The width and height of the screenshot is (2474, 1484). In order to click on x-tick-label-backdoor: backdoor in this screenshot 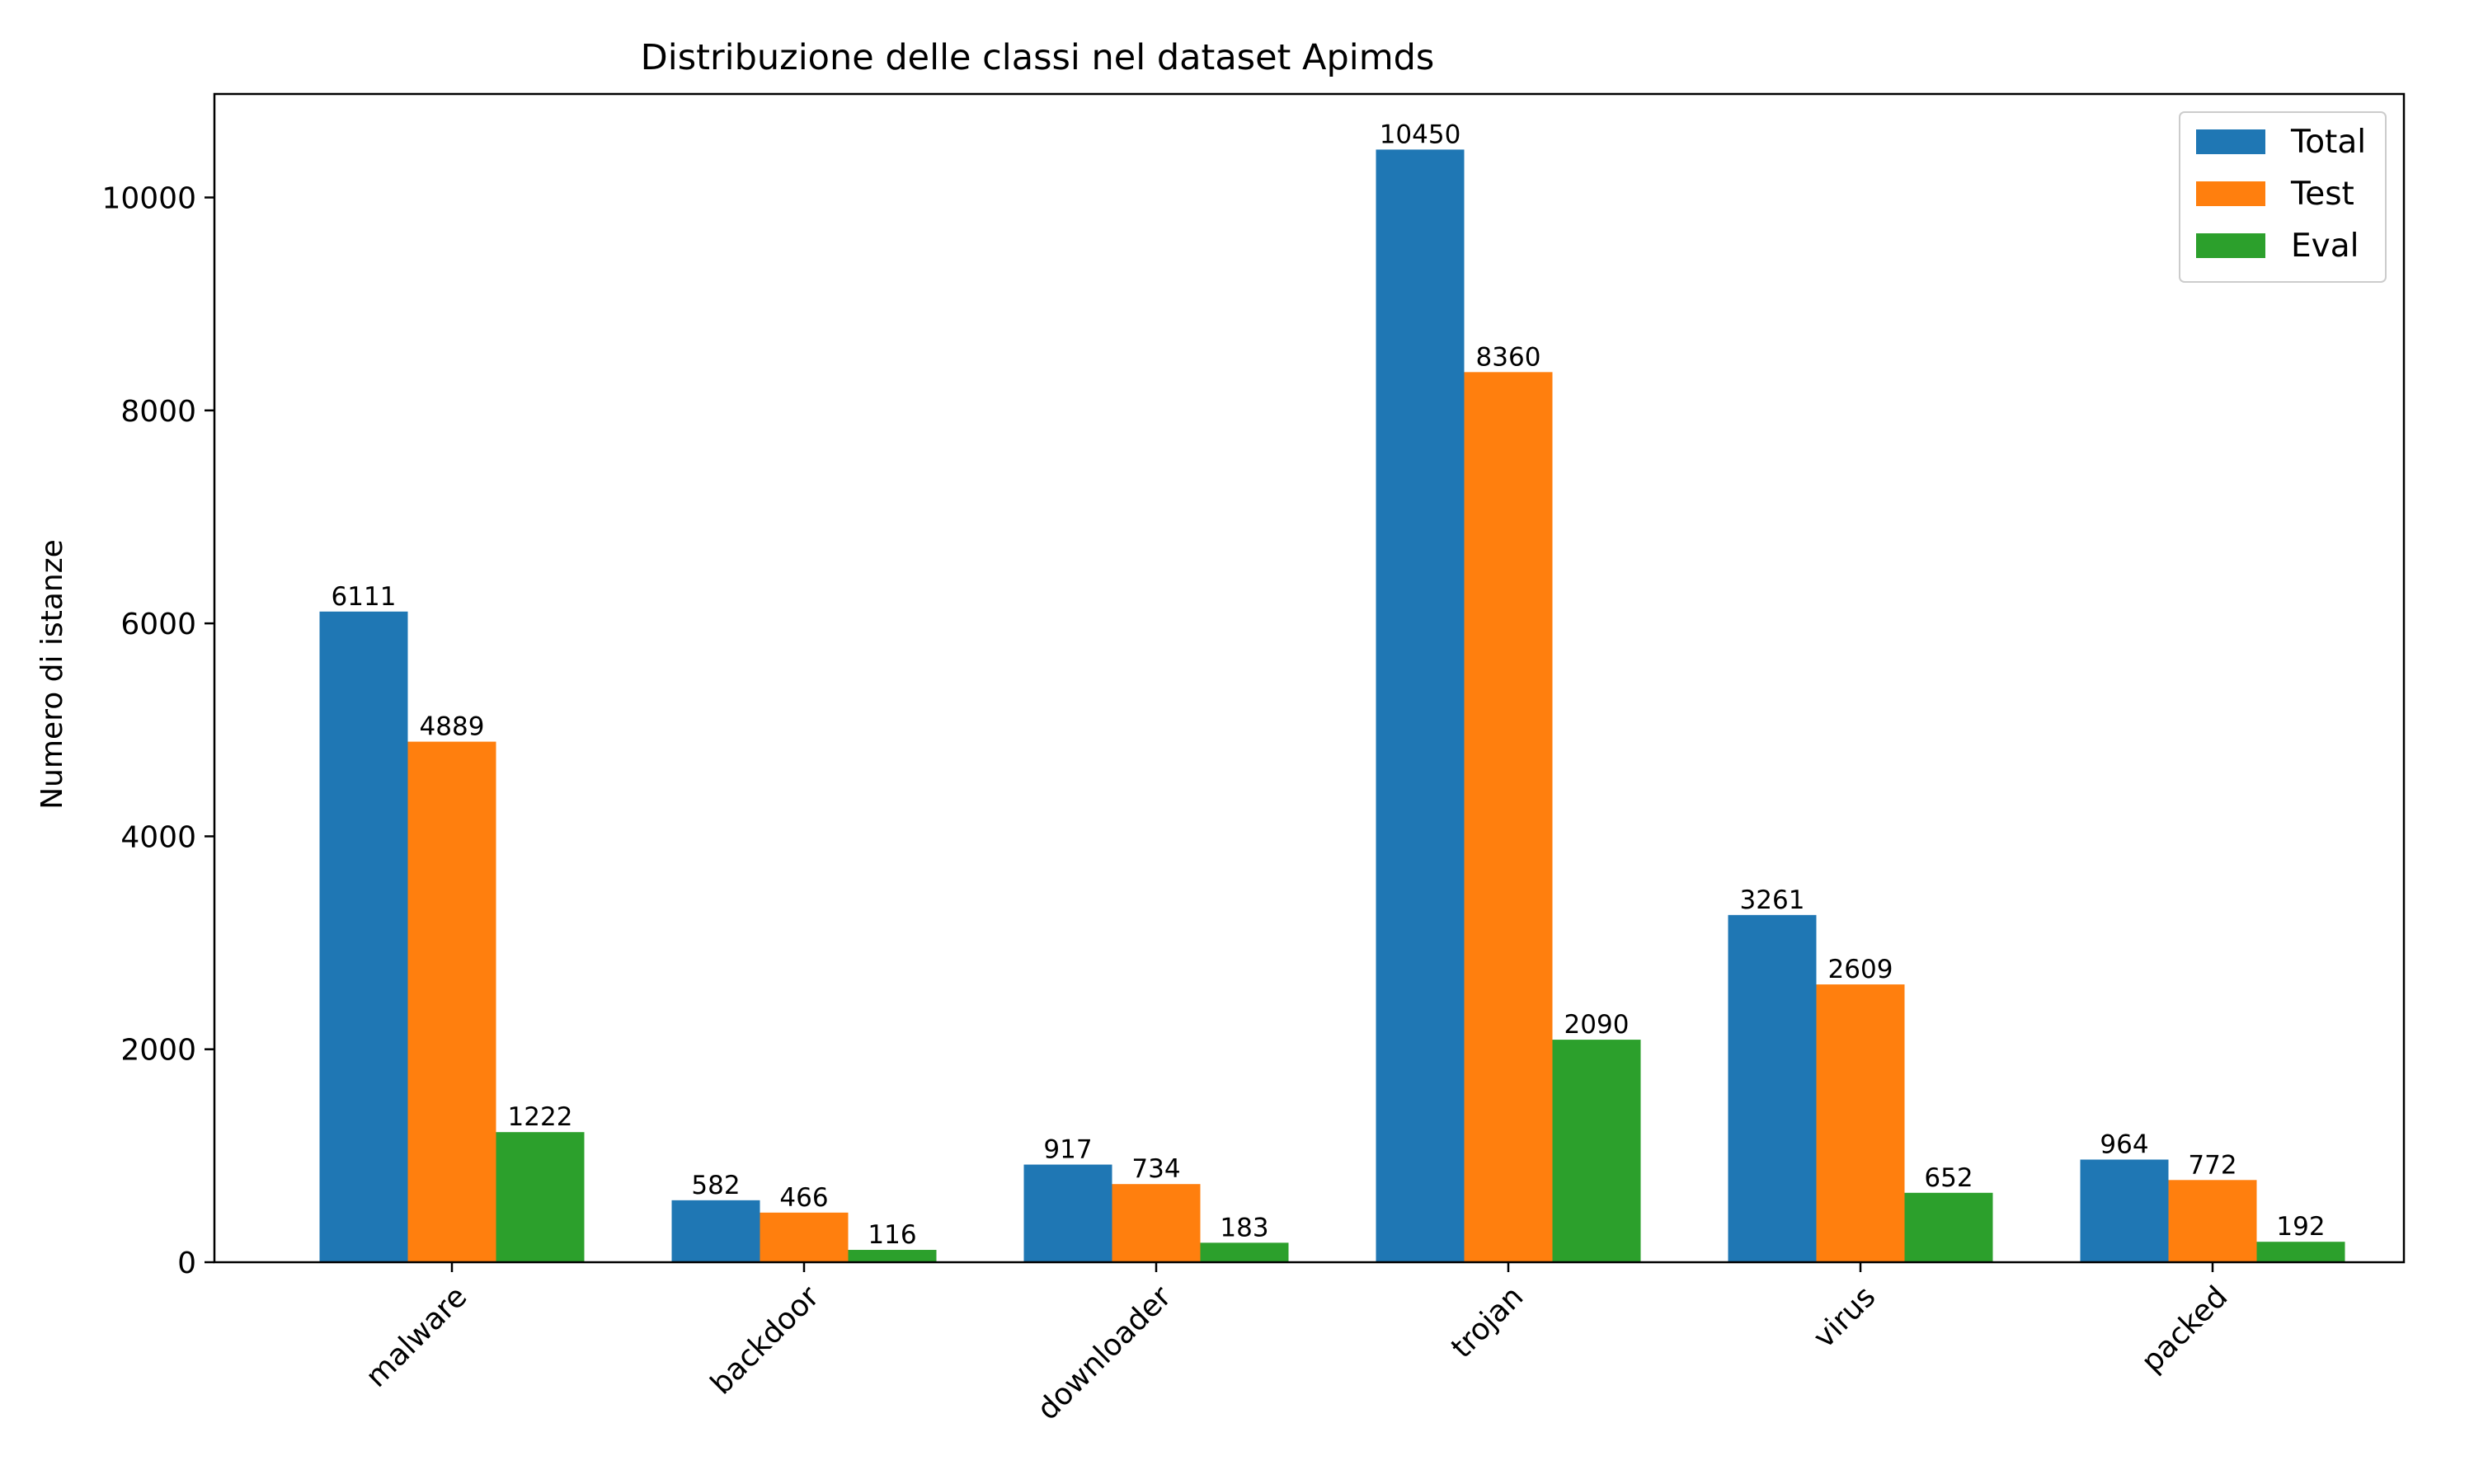, I will do `click(764, 1340)`.